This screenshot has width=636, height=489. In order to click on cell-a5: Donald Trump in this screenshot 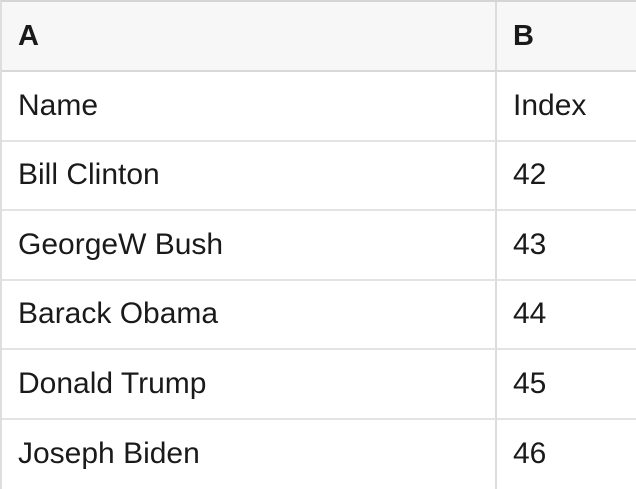, I will do `click(249, 385)`.